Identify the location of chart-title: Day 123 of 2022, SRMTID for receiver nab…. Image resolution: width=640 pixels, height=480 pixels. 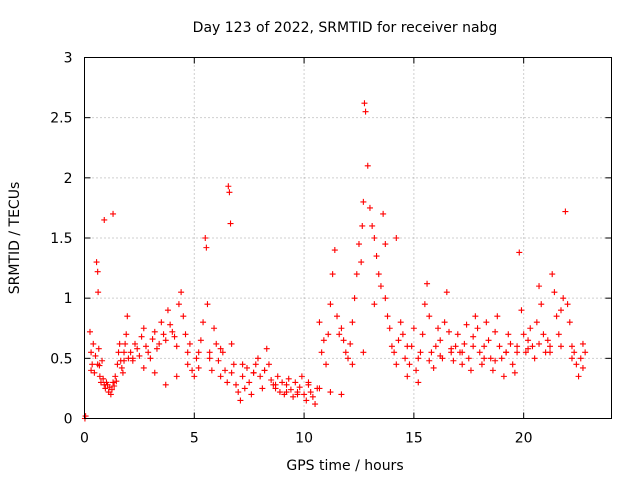
(345, 28).